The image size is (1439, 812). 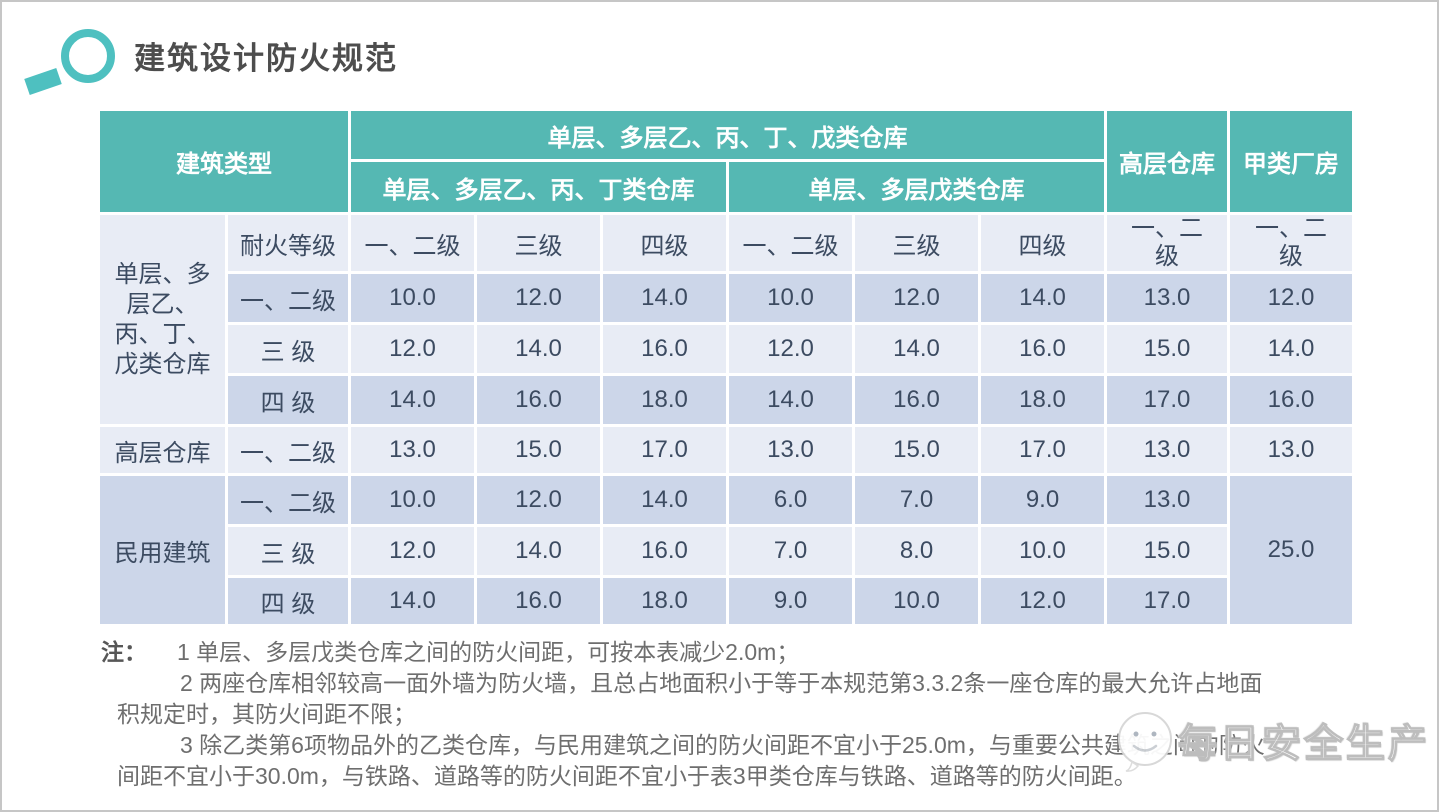 What do you see at coordinates (1167, 161) in the screenshot?
I see `header-highrise-warehouse: 高层仓库` at bounding box center [1167, 161].